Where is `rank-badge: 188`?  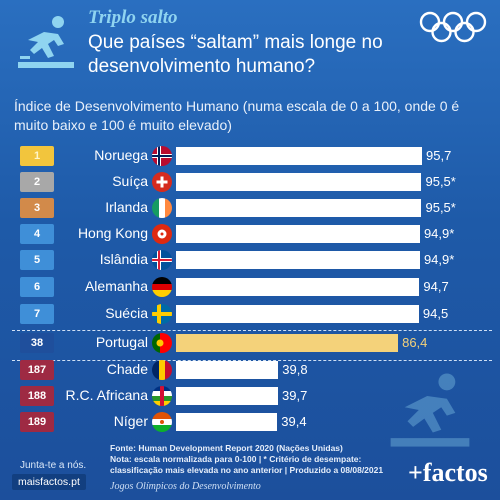 rank-badge: 188 is located at coordinates (37, 396).